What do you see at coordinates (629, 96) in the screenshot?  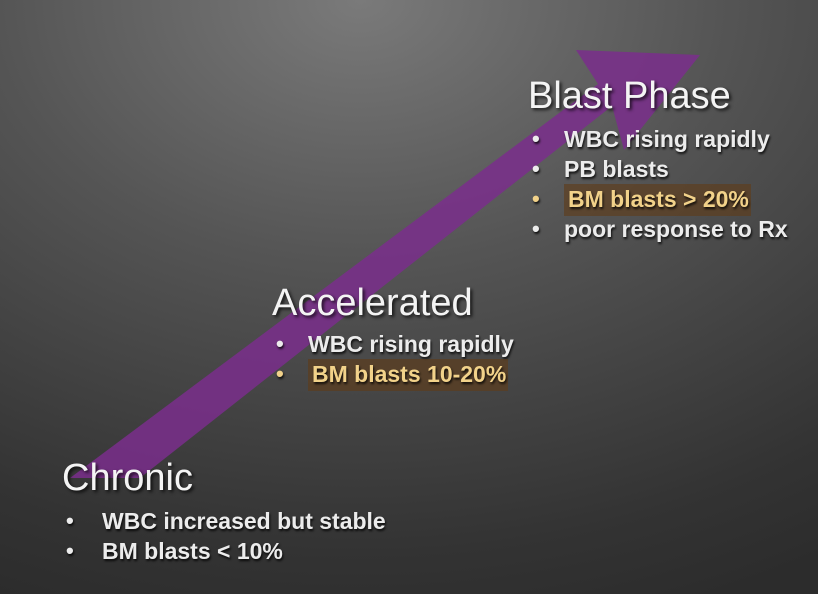 I see `phase-title-blast: Blast Phase` at bounding box center [629, 96].